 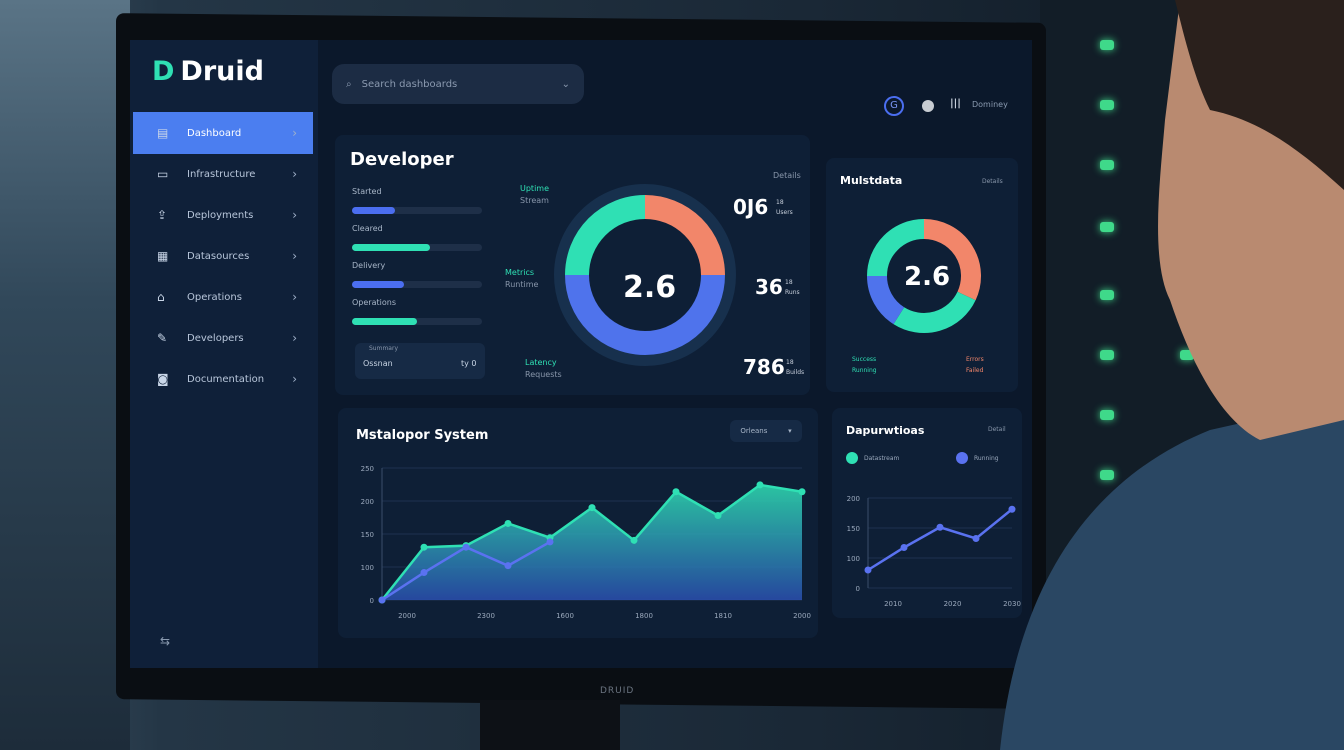 What do you see at coordinates (486, 616) in the screenshot?
I see `x-tick-label: 2300` at bounding box center [486, 616].